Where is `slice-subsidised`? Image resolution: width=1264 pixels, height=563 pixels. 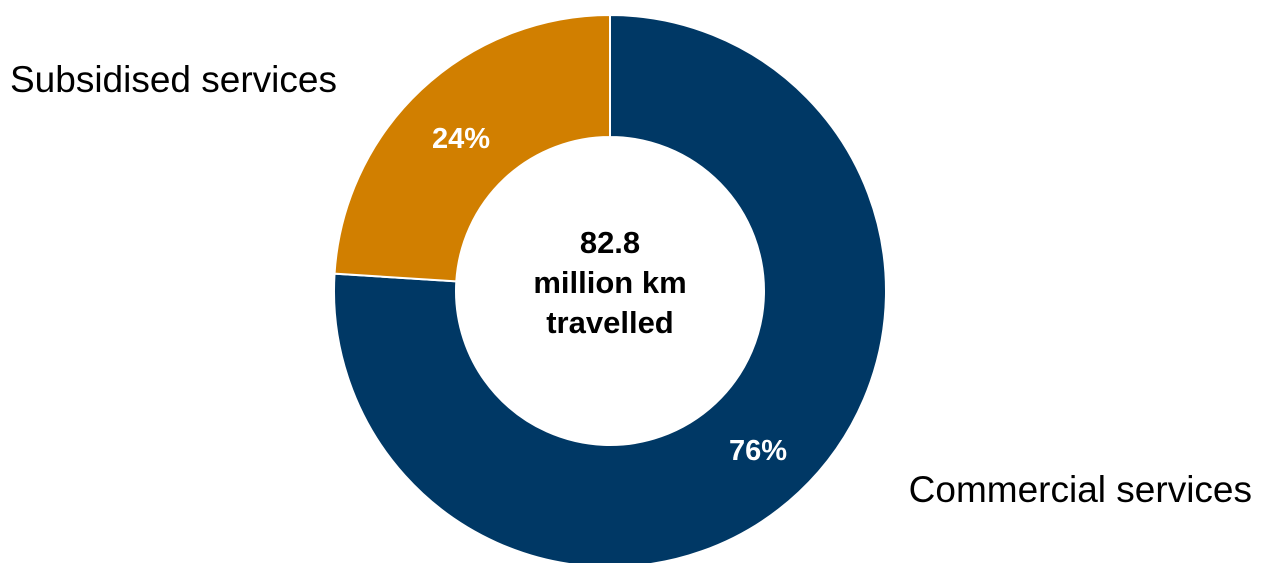
slice-subsidised is located at coordinates (472, 148).